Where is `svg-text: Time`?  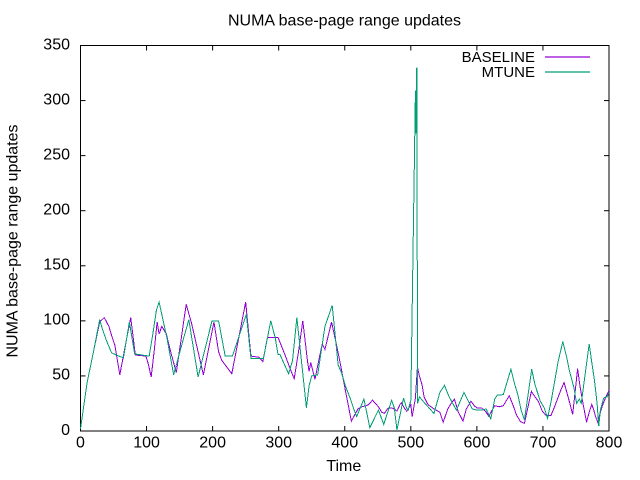
svg-text: Time is located at coordinates (343, 466).